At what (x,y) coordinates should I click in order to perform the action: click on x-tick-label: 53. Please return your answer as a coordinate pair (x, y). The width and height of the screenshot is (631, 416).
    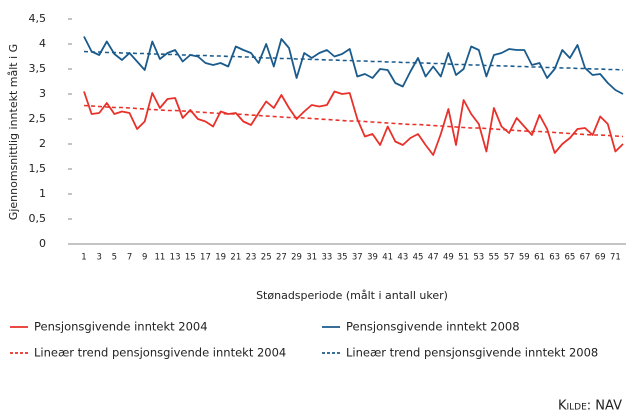
    Looking at the image, I should click on (478, 258).